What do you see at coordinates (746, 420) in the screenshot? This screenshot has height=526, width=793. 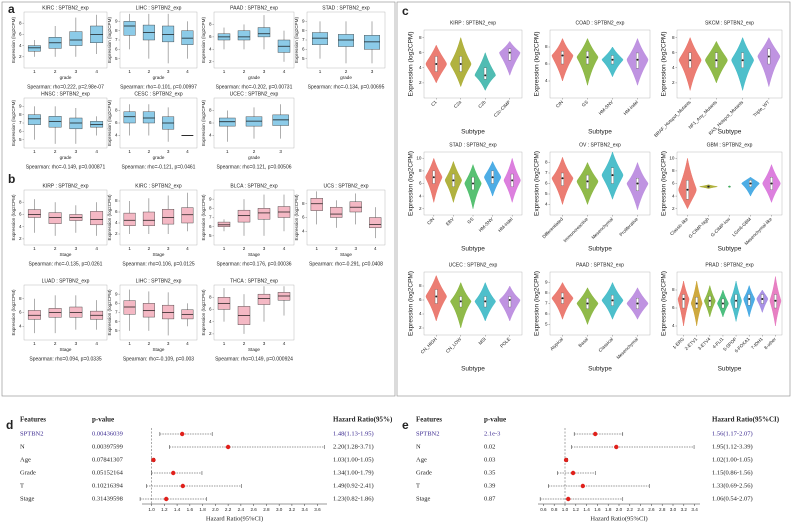 I see `column-header: Hazard Ratio(95%CI)` at bounding box center [746, 420].